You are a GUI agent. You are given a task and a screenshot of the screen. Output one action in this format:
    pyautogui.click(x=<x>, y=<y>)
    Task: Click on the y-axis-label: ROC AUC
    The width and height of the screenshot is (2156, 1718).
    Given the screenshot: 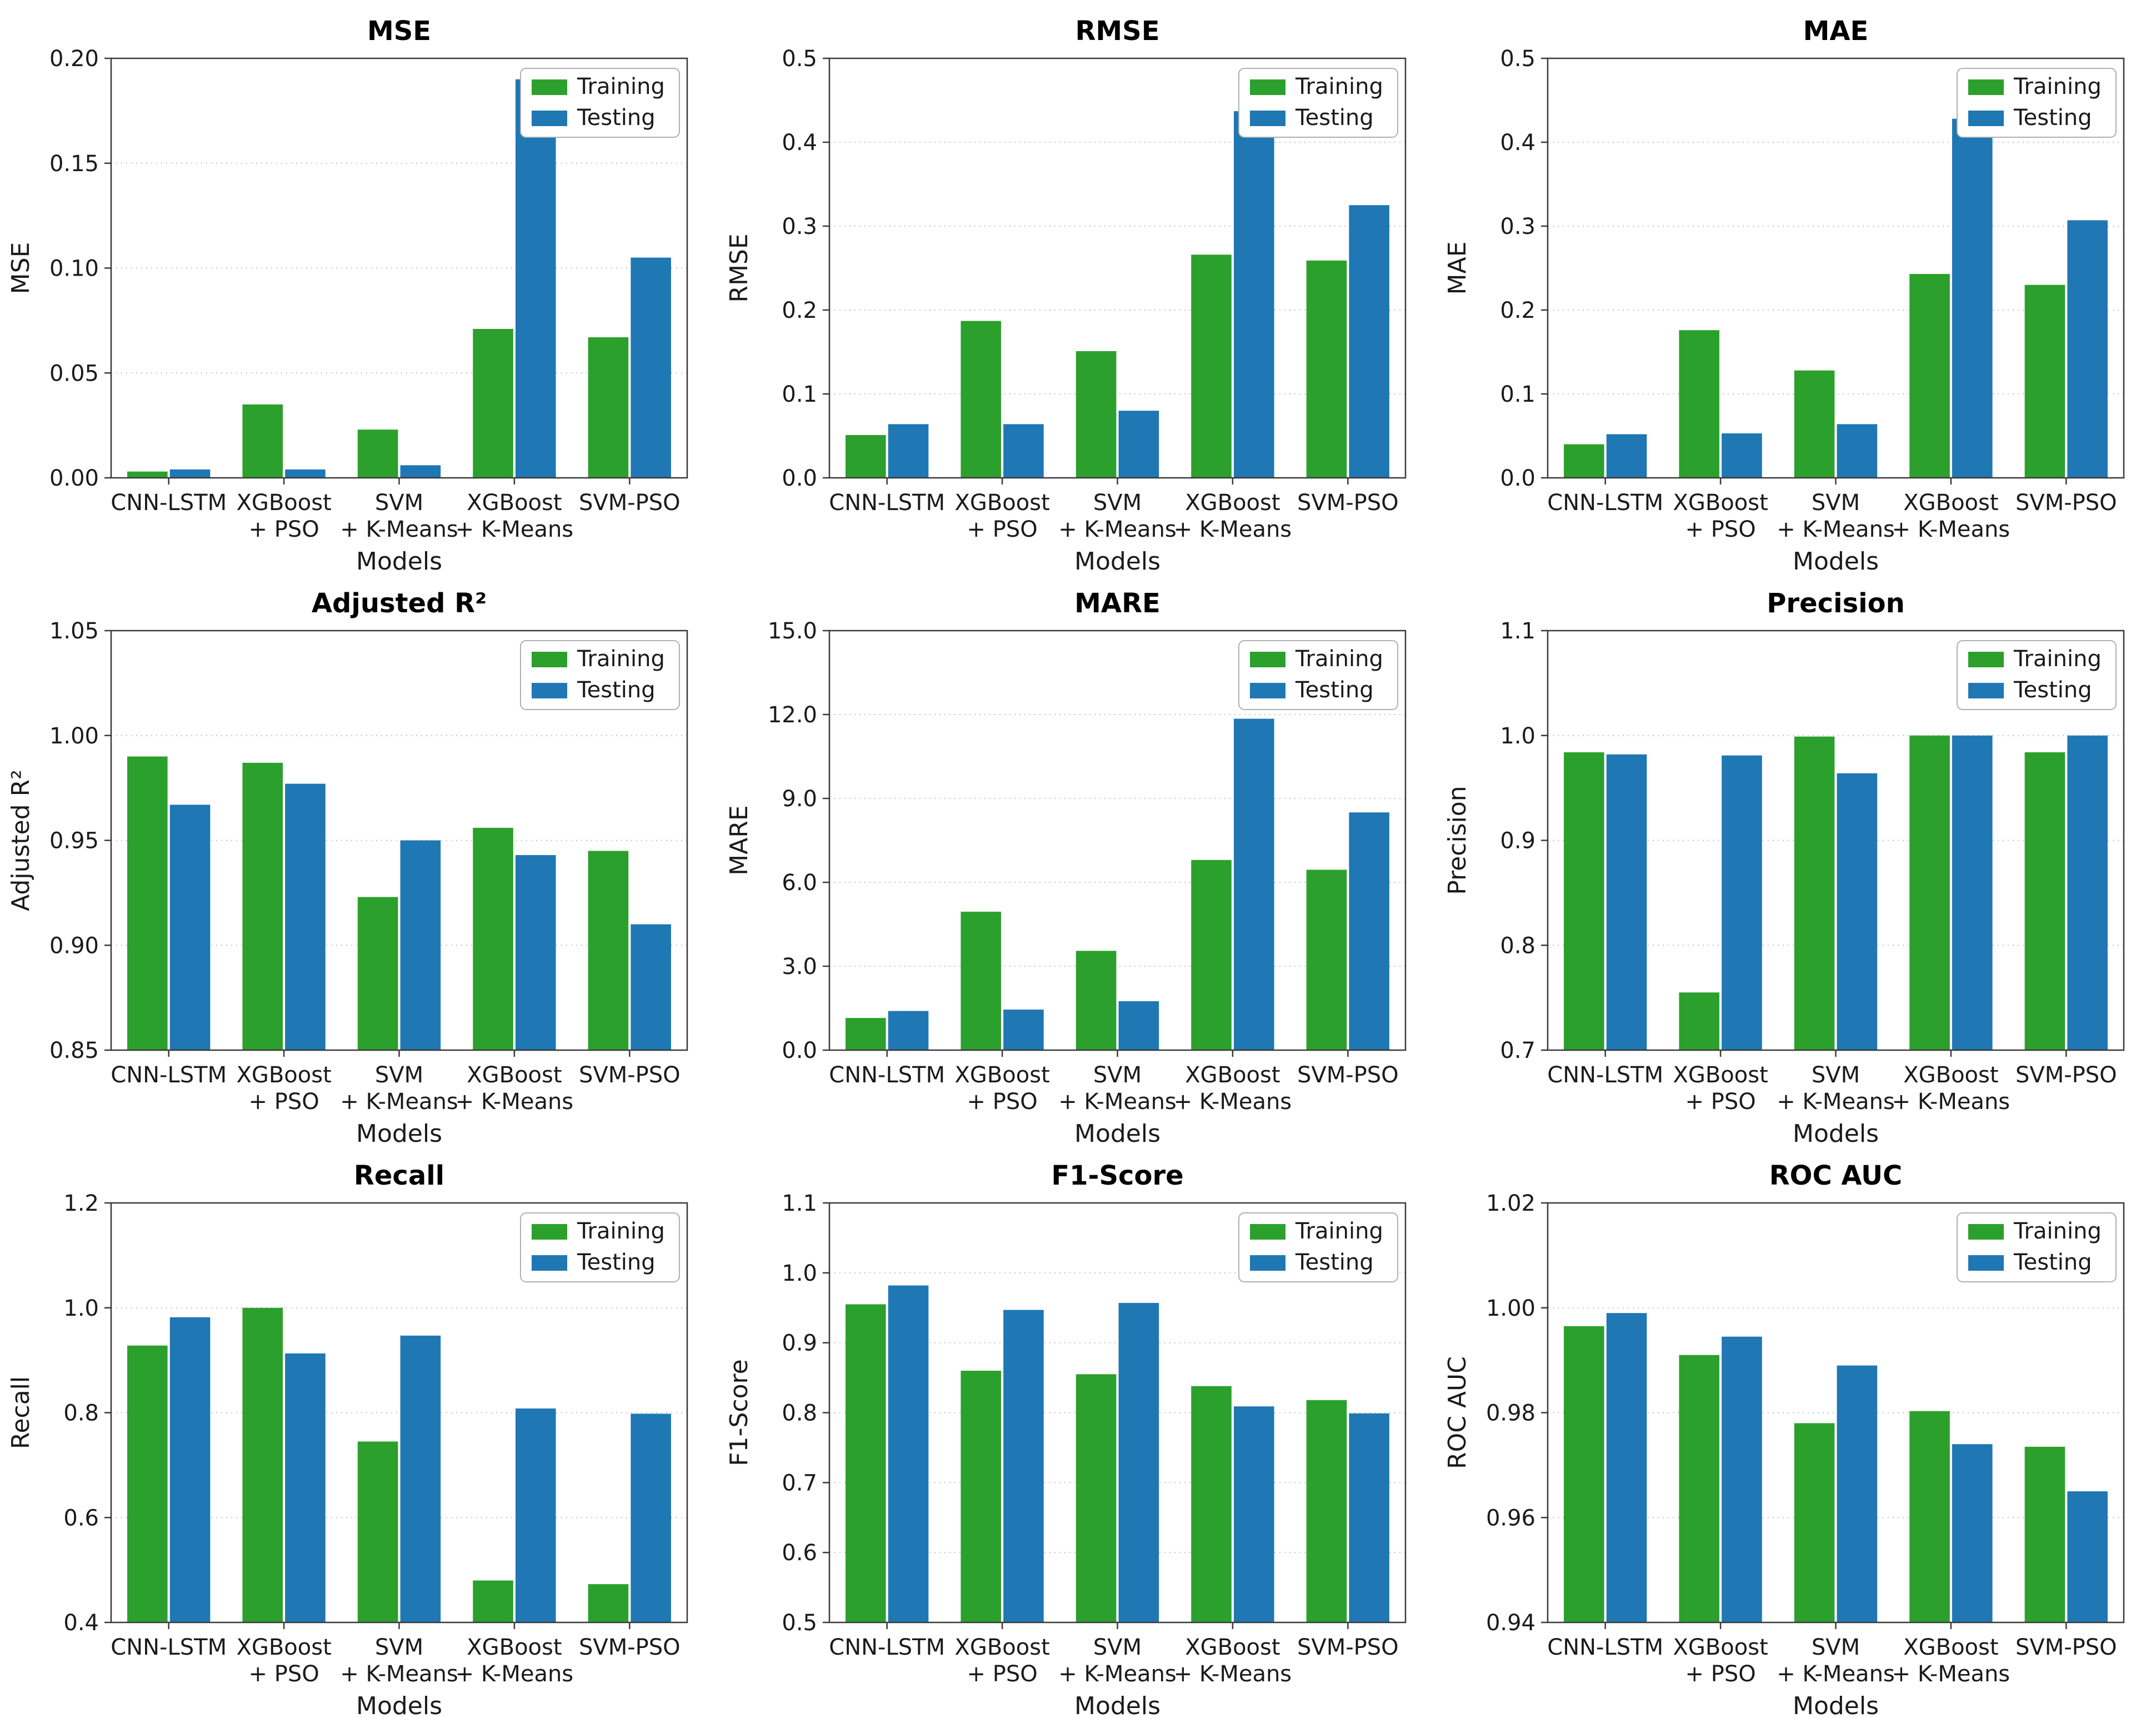 What is the action you would take?
    pyautogui.click(x=1457, y=1412)
    